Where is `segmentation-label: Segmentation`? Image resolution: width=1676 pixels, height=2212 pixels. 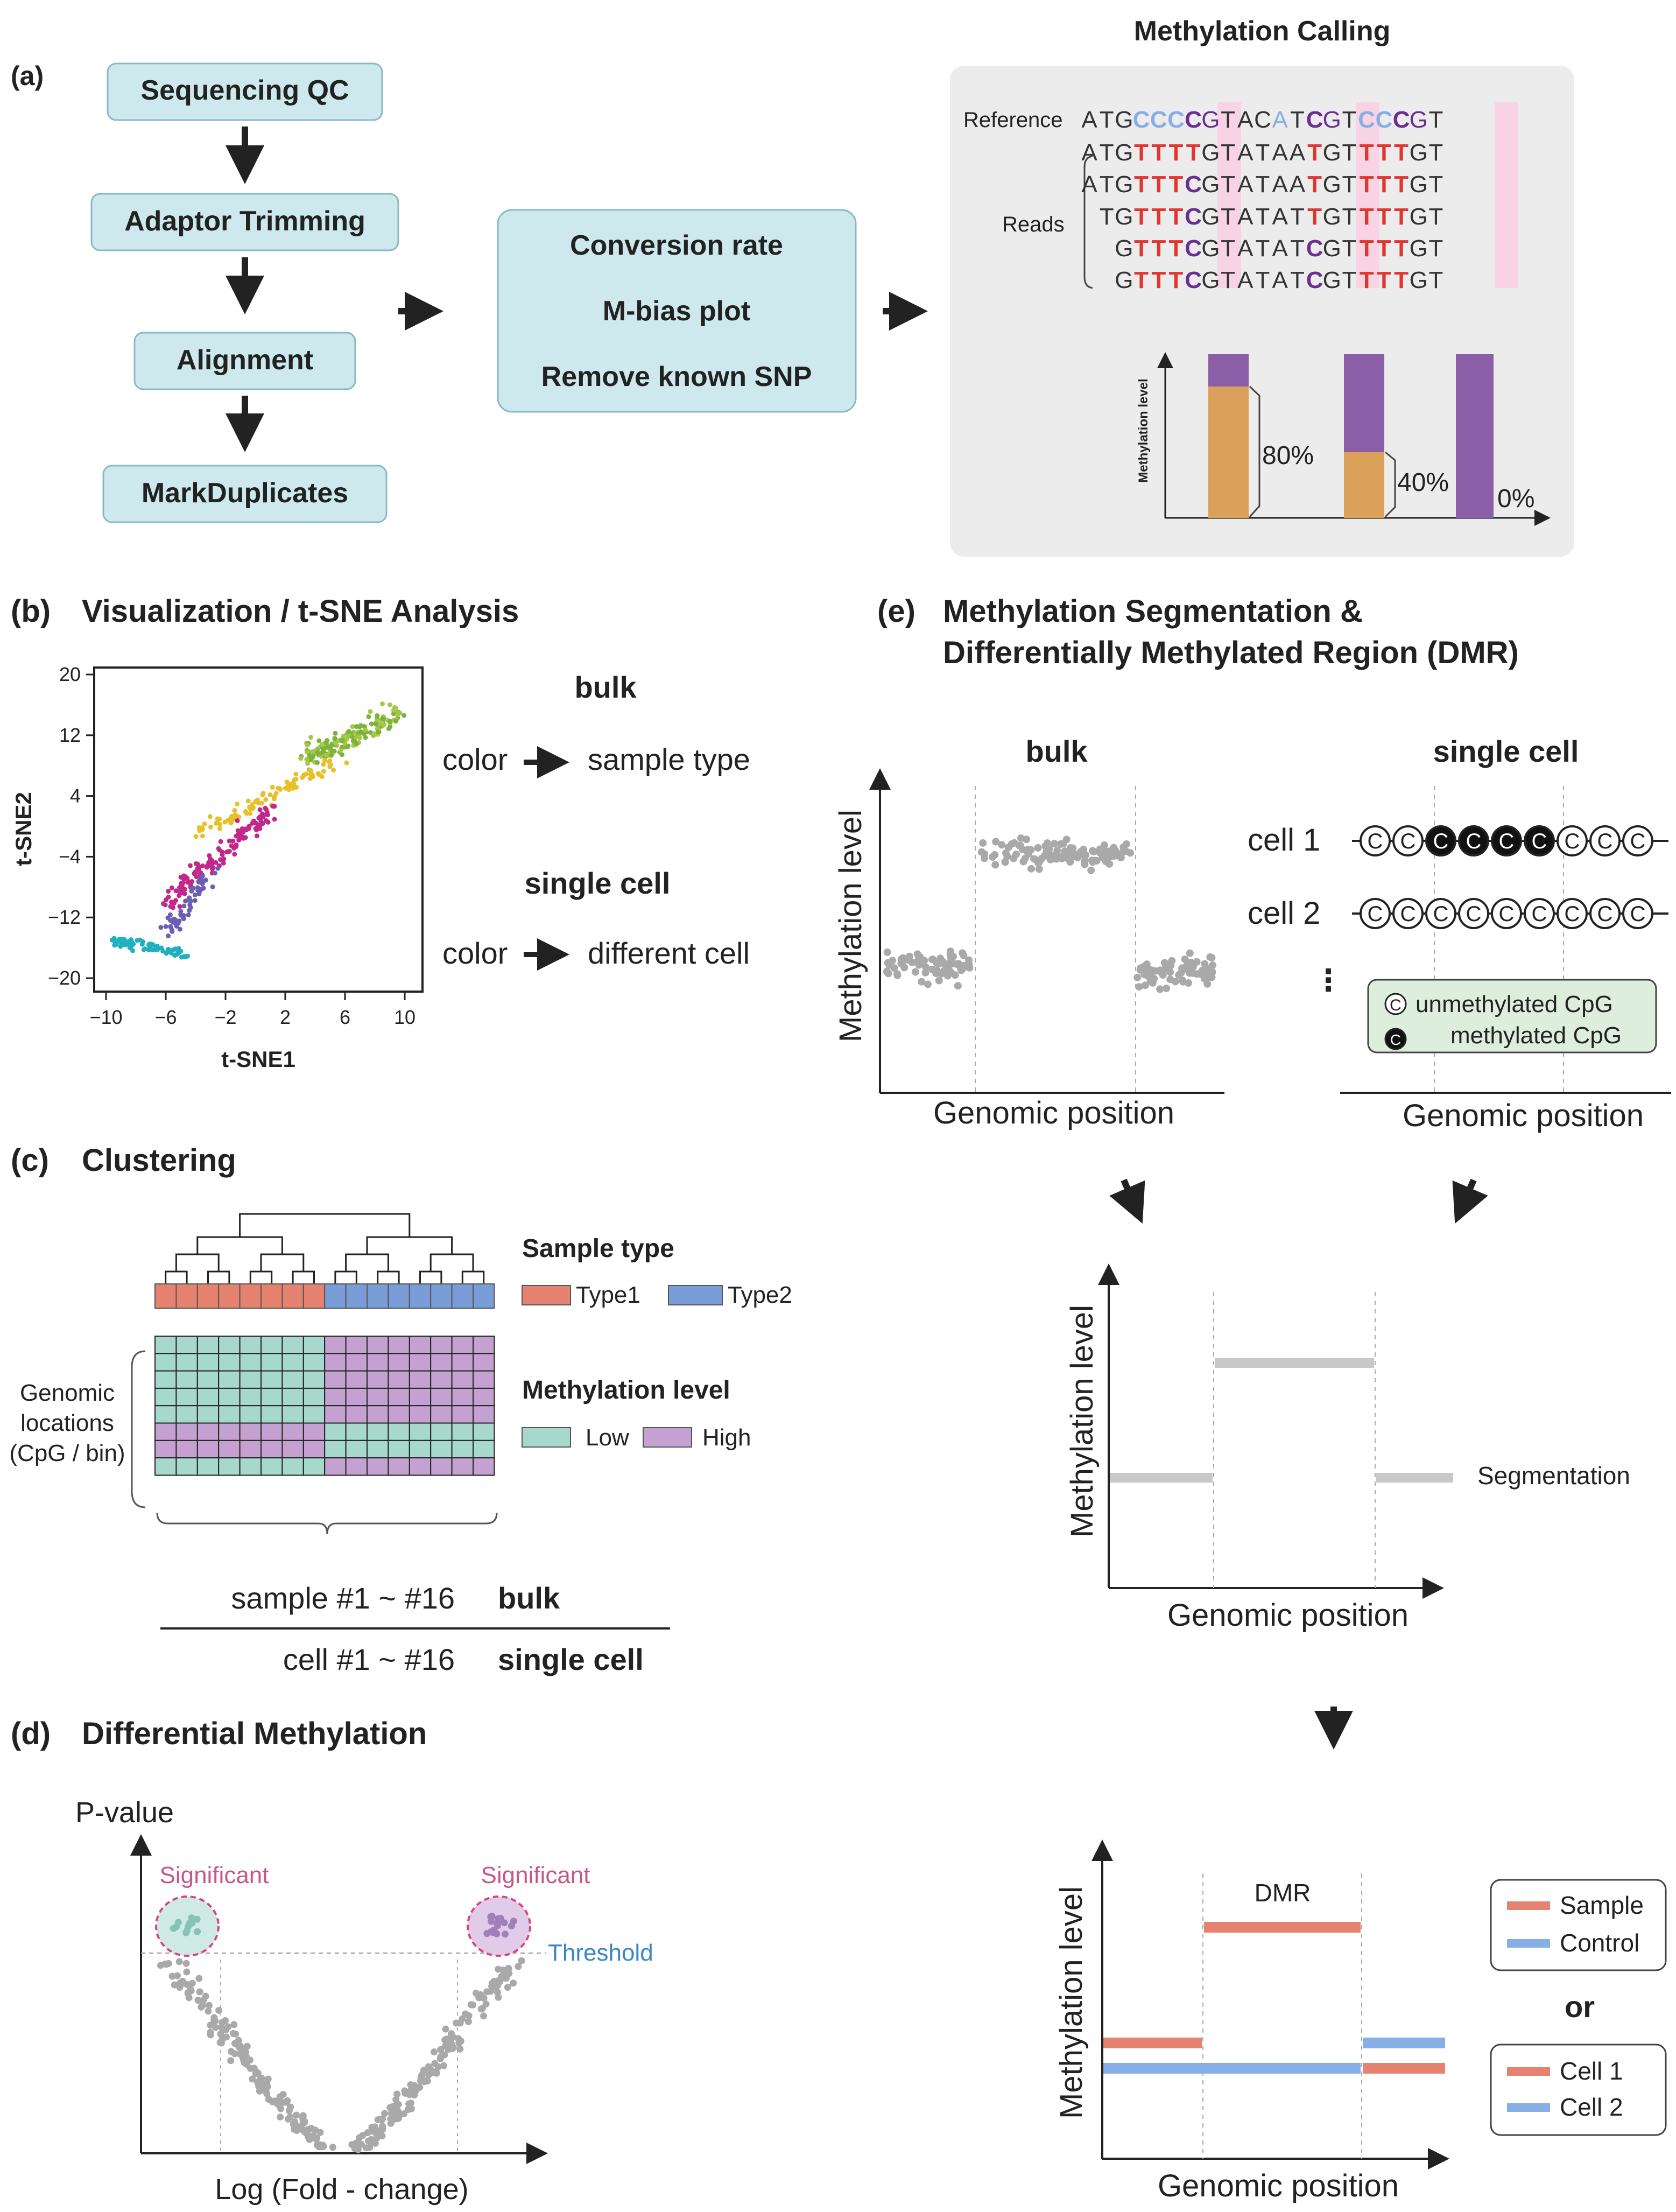
segmentation-label: Segmentation is located at coordinates (1553, 1476).